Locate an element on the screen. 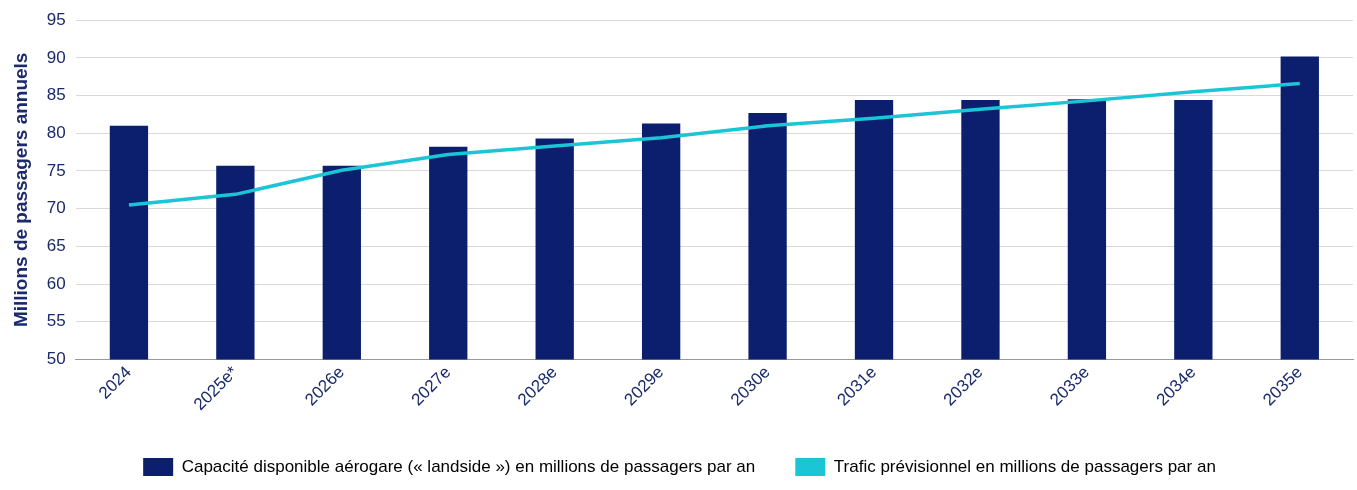  y-tick-label: 60 is located at coordinates (56, 283).